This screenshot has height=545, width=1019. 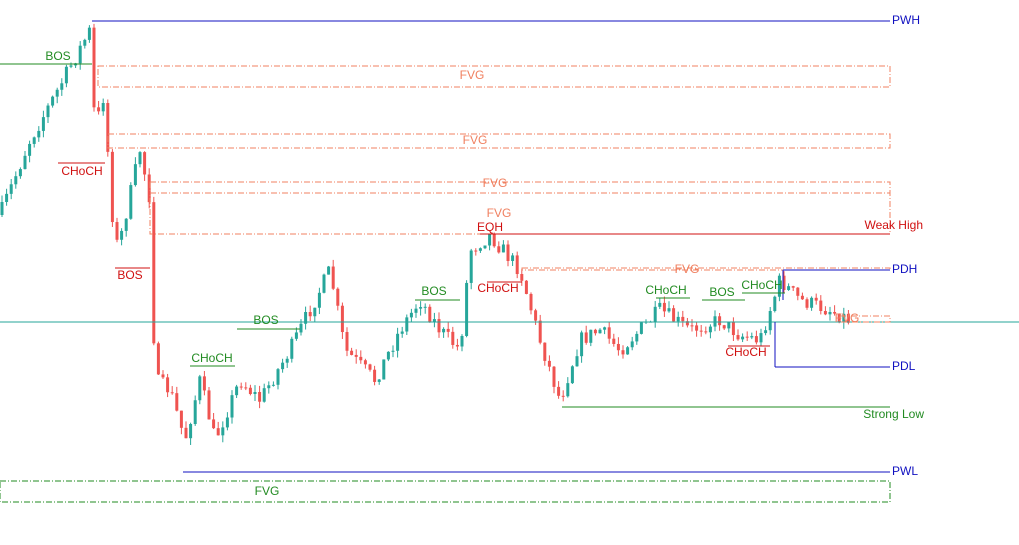 What do you see at coordinates (497, 288) in the screenshot?
I see `structure-label: CHoCH` at bounding box center [497, 288].